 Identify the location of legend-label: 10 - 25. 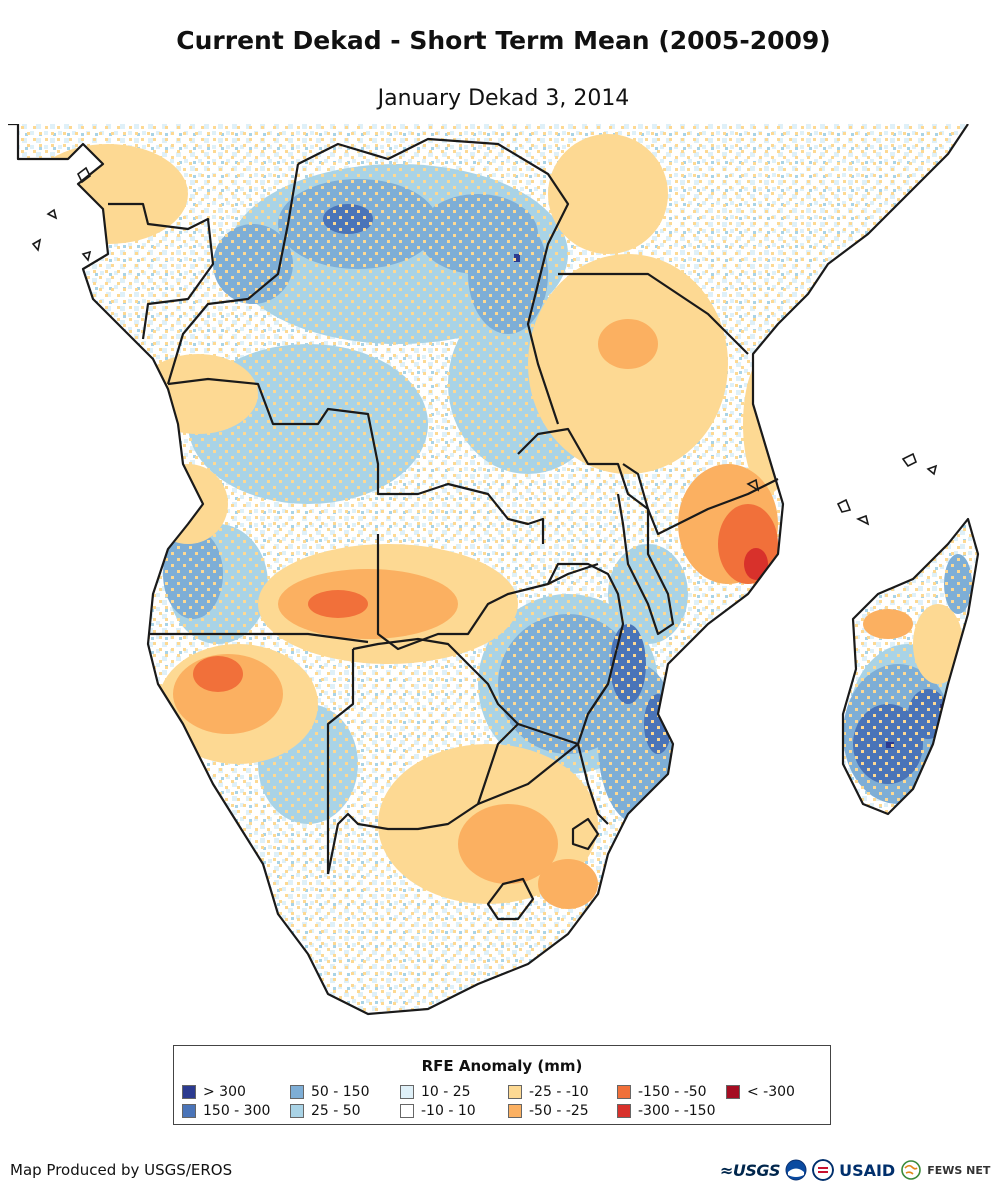
(446, 1092).